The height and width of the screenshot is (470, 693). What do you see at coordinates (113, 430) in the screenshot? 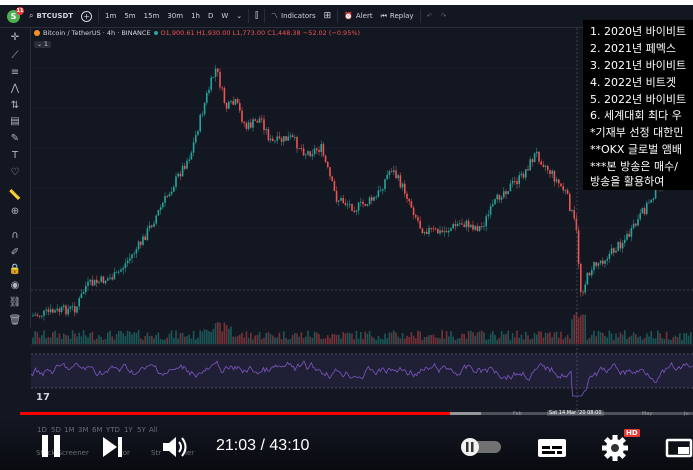
I see `range-button-ytd: YTD` at bounding box center [113, 430].